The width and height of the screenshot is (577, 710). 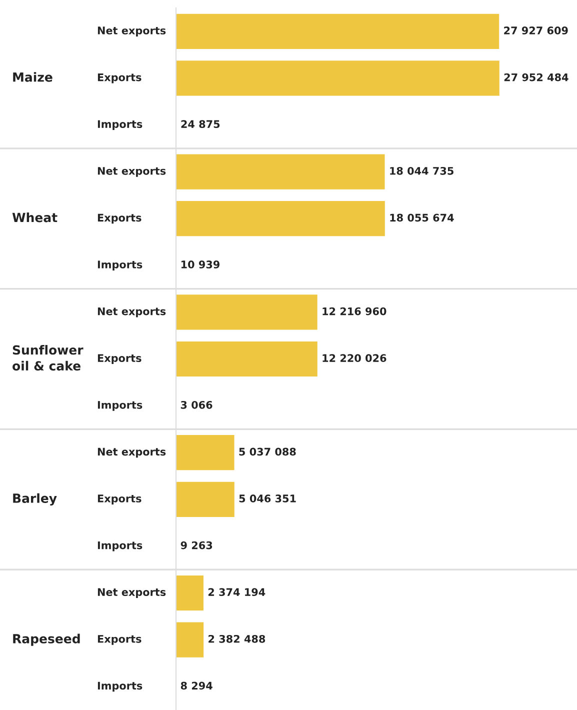 I want to click on data-label: 8 294, so click(x=196, y=686).